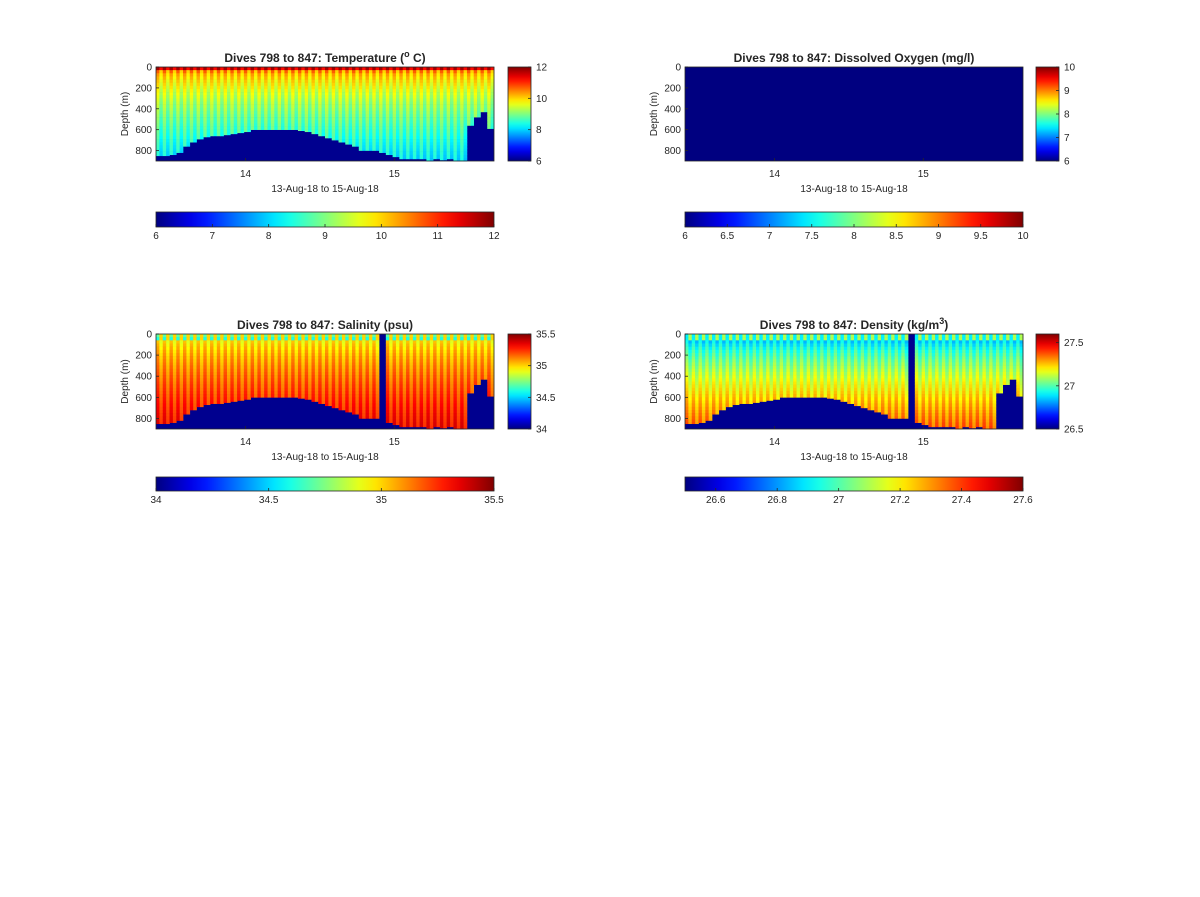 This screenshot has height=897, width=1200. Describe the element at coordinates (149, 68) in the screenshot. I see `y-tick-label: 0` at that location.